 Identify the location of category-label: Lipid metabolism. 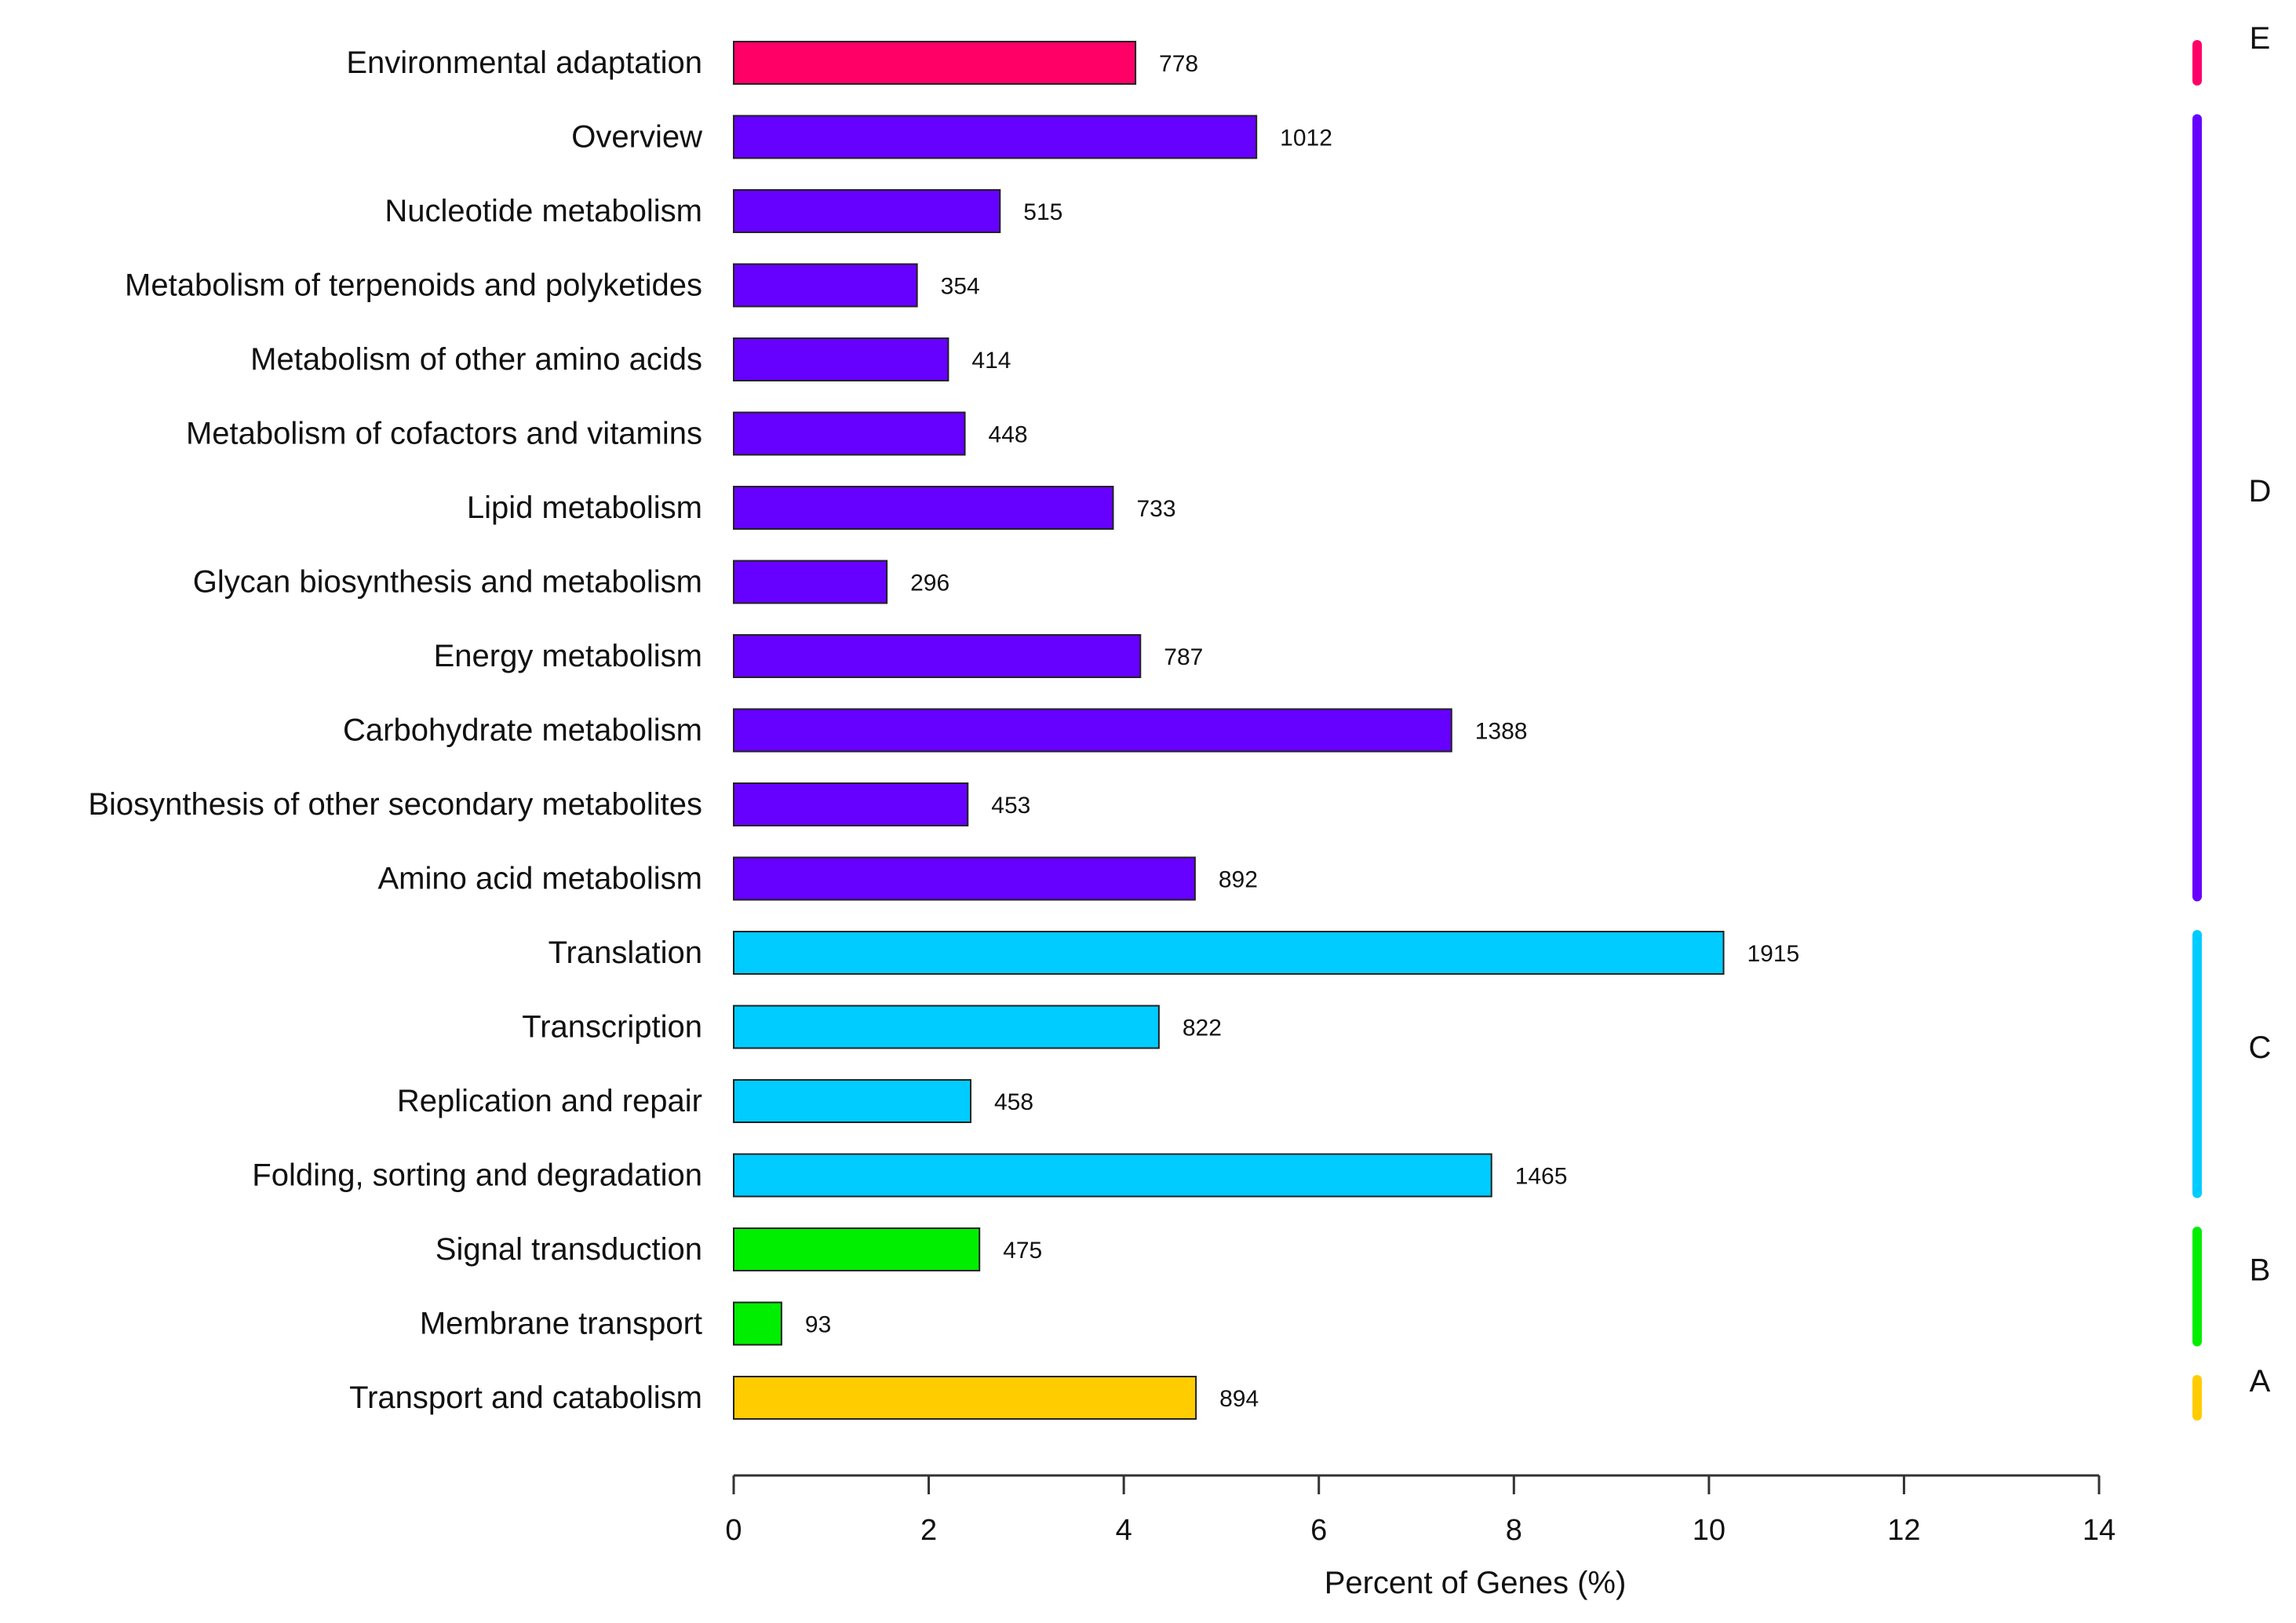
(584, 508).